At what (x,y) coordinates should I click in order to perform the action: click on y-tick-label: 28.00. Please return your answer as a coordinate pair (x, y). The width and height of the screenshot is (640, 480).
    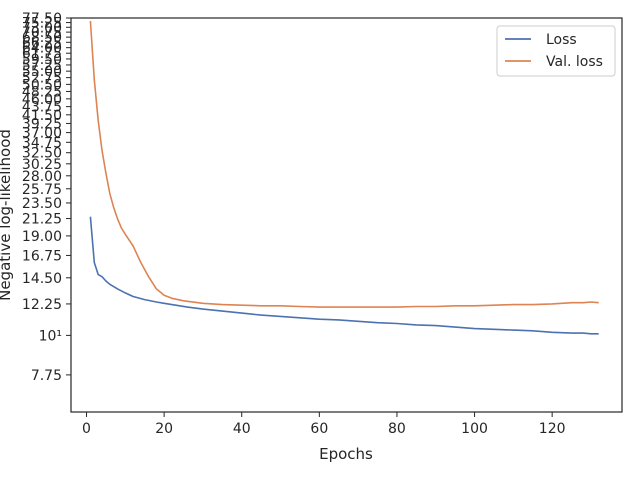
    Looking at the image, I should click on (42, 177).